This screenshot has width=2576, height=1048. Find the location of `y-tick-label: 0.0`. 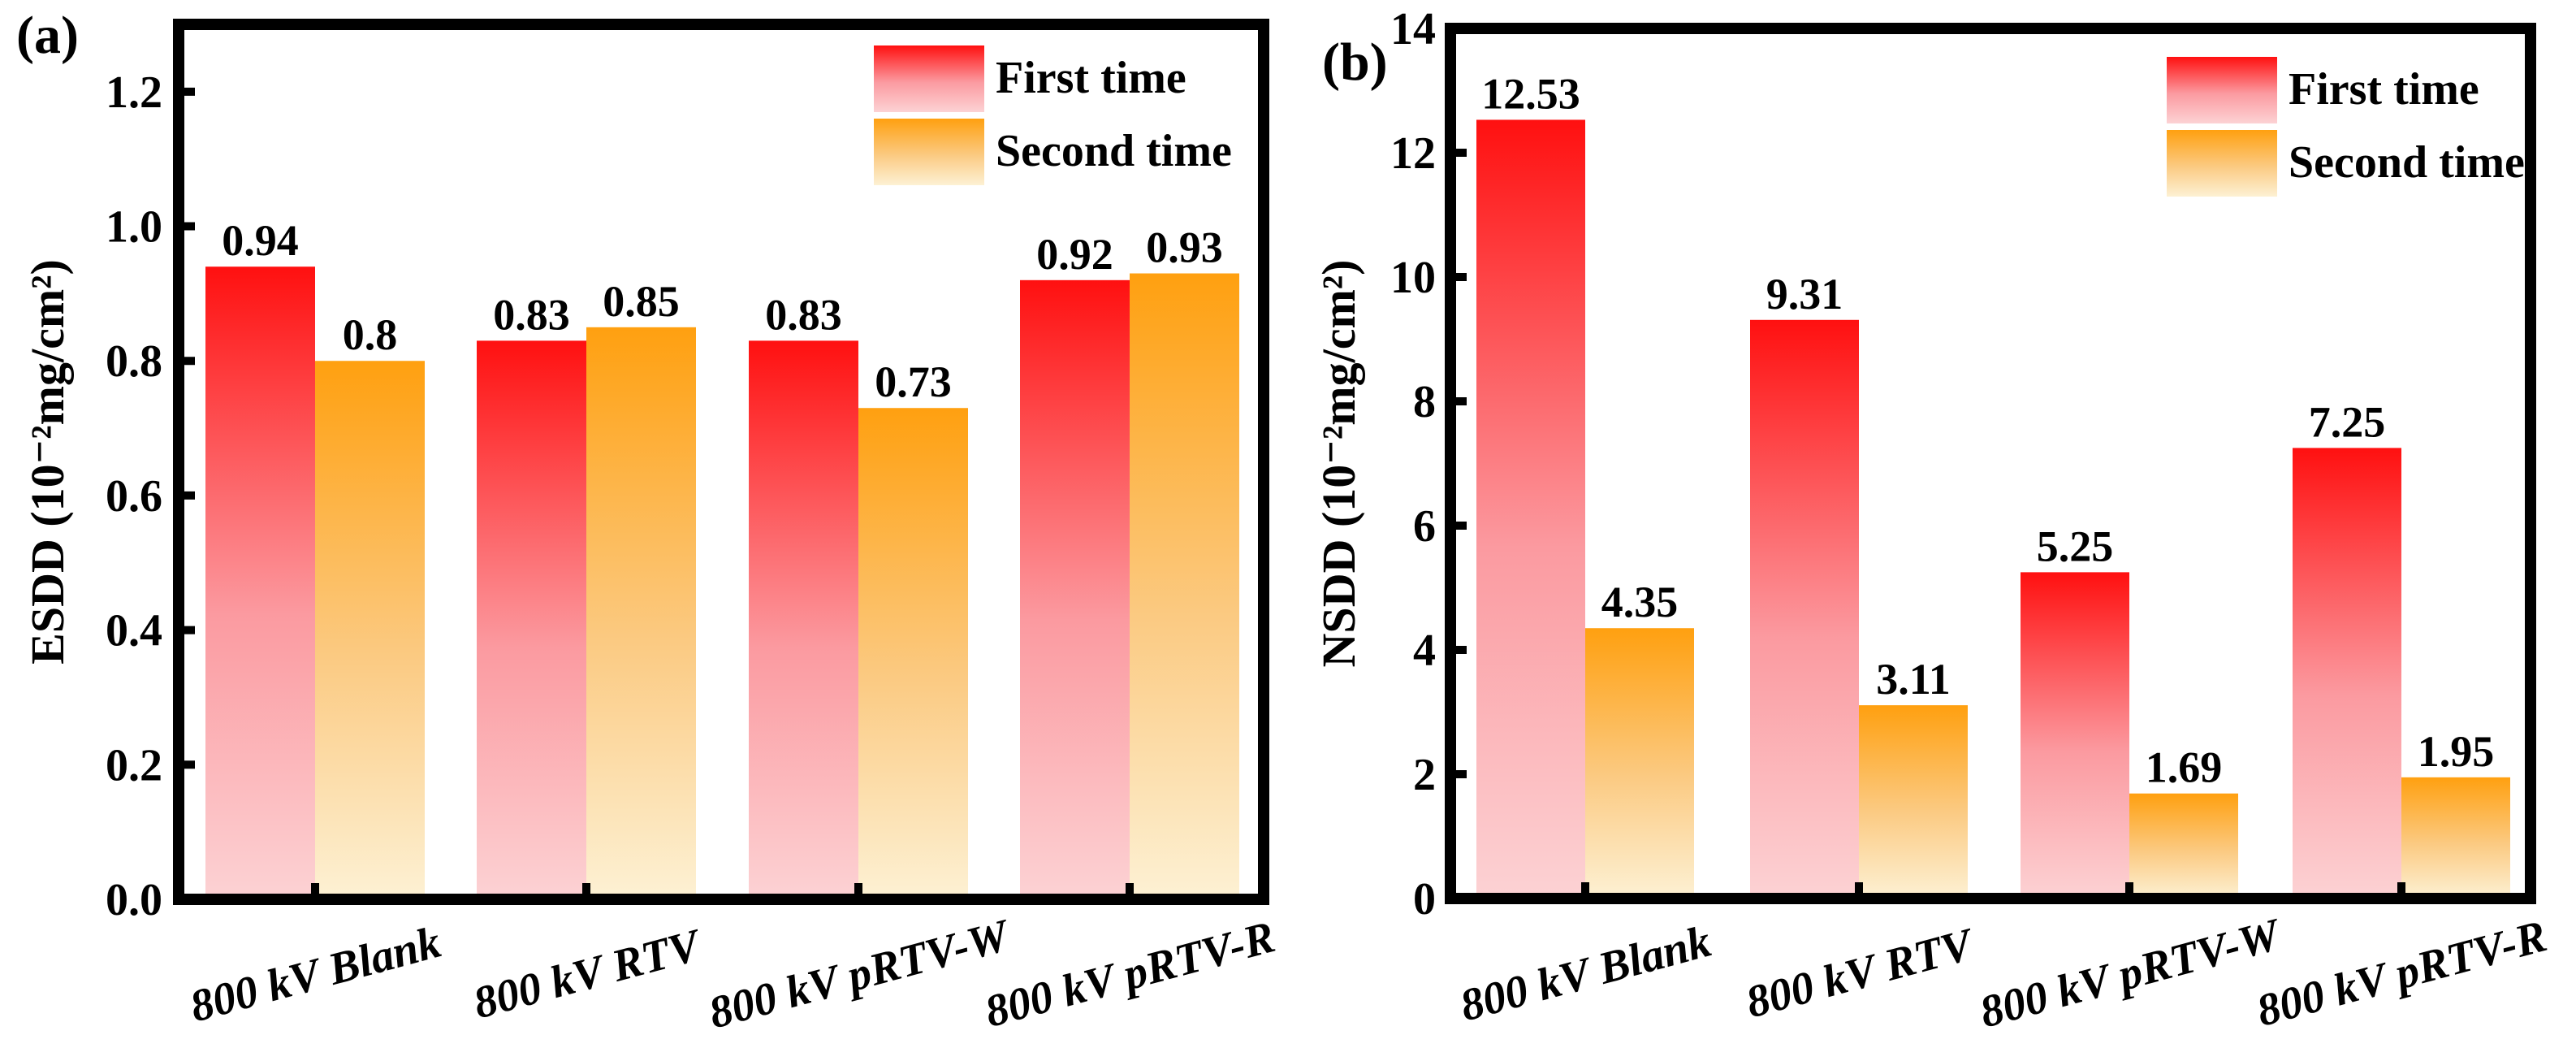

y-tick-label: 0.0 is located at coordinates (134, 900).